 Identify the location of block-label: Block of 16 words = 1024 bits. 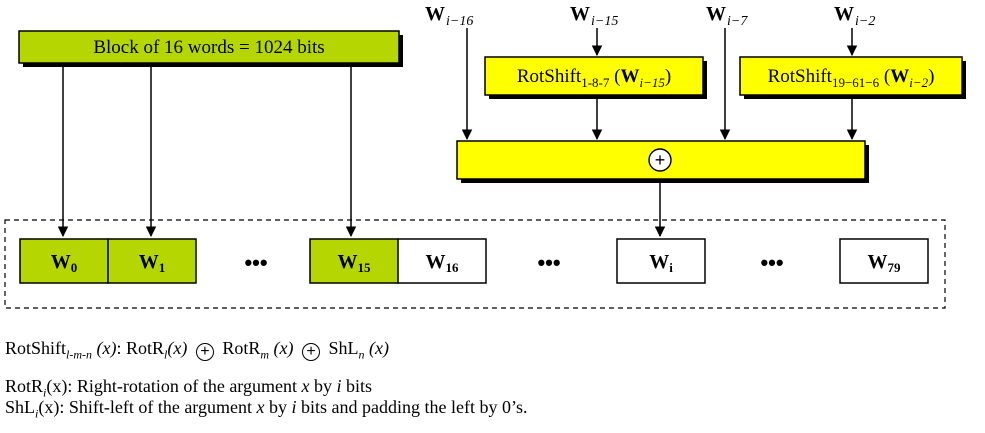
(208, 47).